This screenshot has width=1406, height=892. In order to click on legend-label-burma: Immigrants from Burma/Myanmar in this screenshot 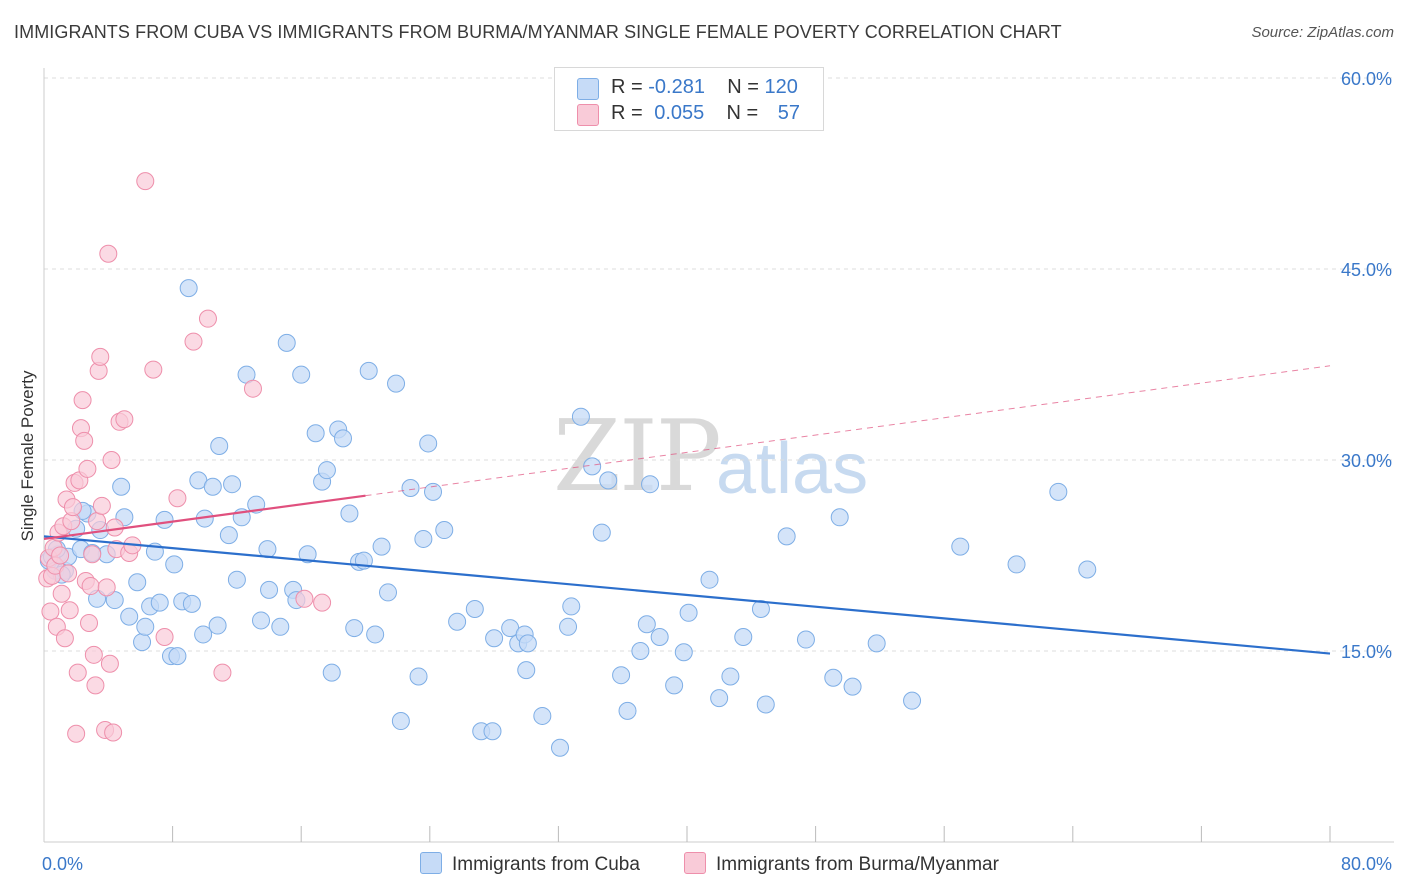, I will do `click(857, 864)`.